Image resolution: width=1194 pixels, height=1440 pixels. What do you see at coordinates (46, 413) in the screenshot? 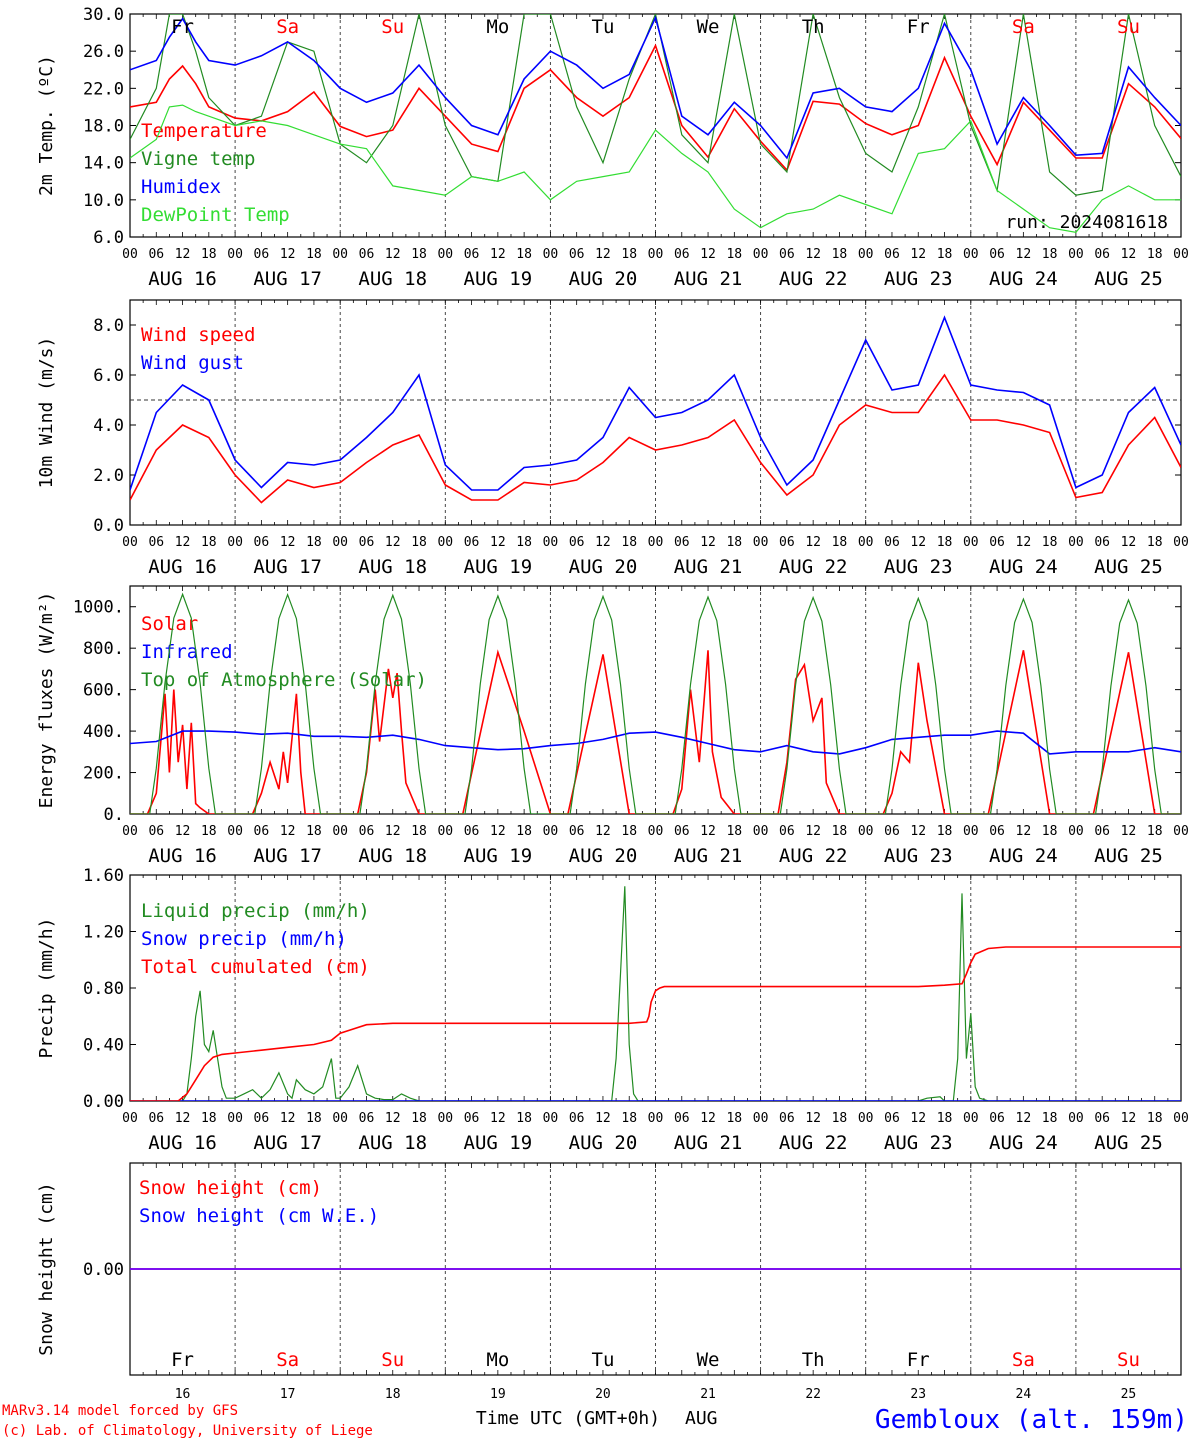
I see `y-axis-label: 10m Wind (m/s)` at bounding box center [46, 413].